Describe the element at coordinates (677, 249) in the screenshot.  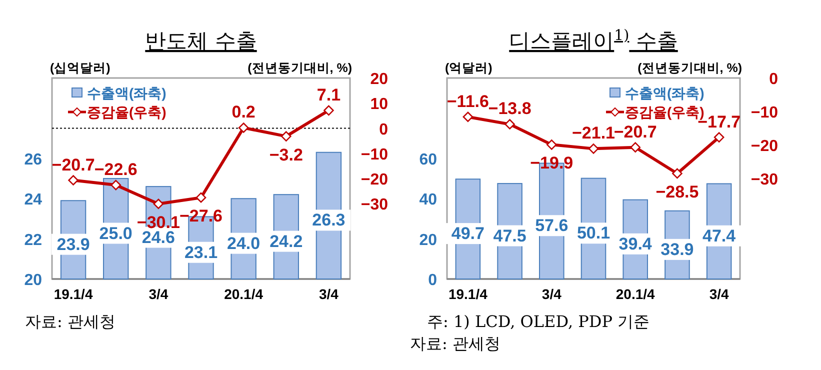
I see `data-label: 33.9` at that location.